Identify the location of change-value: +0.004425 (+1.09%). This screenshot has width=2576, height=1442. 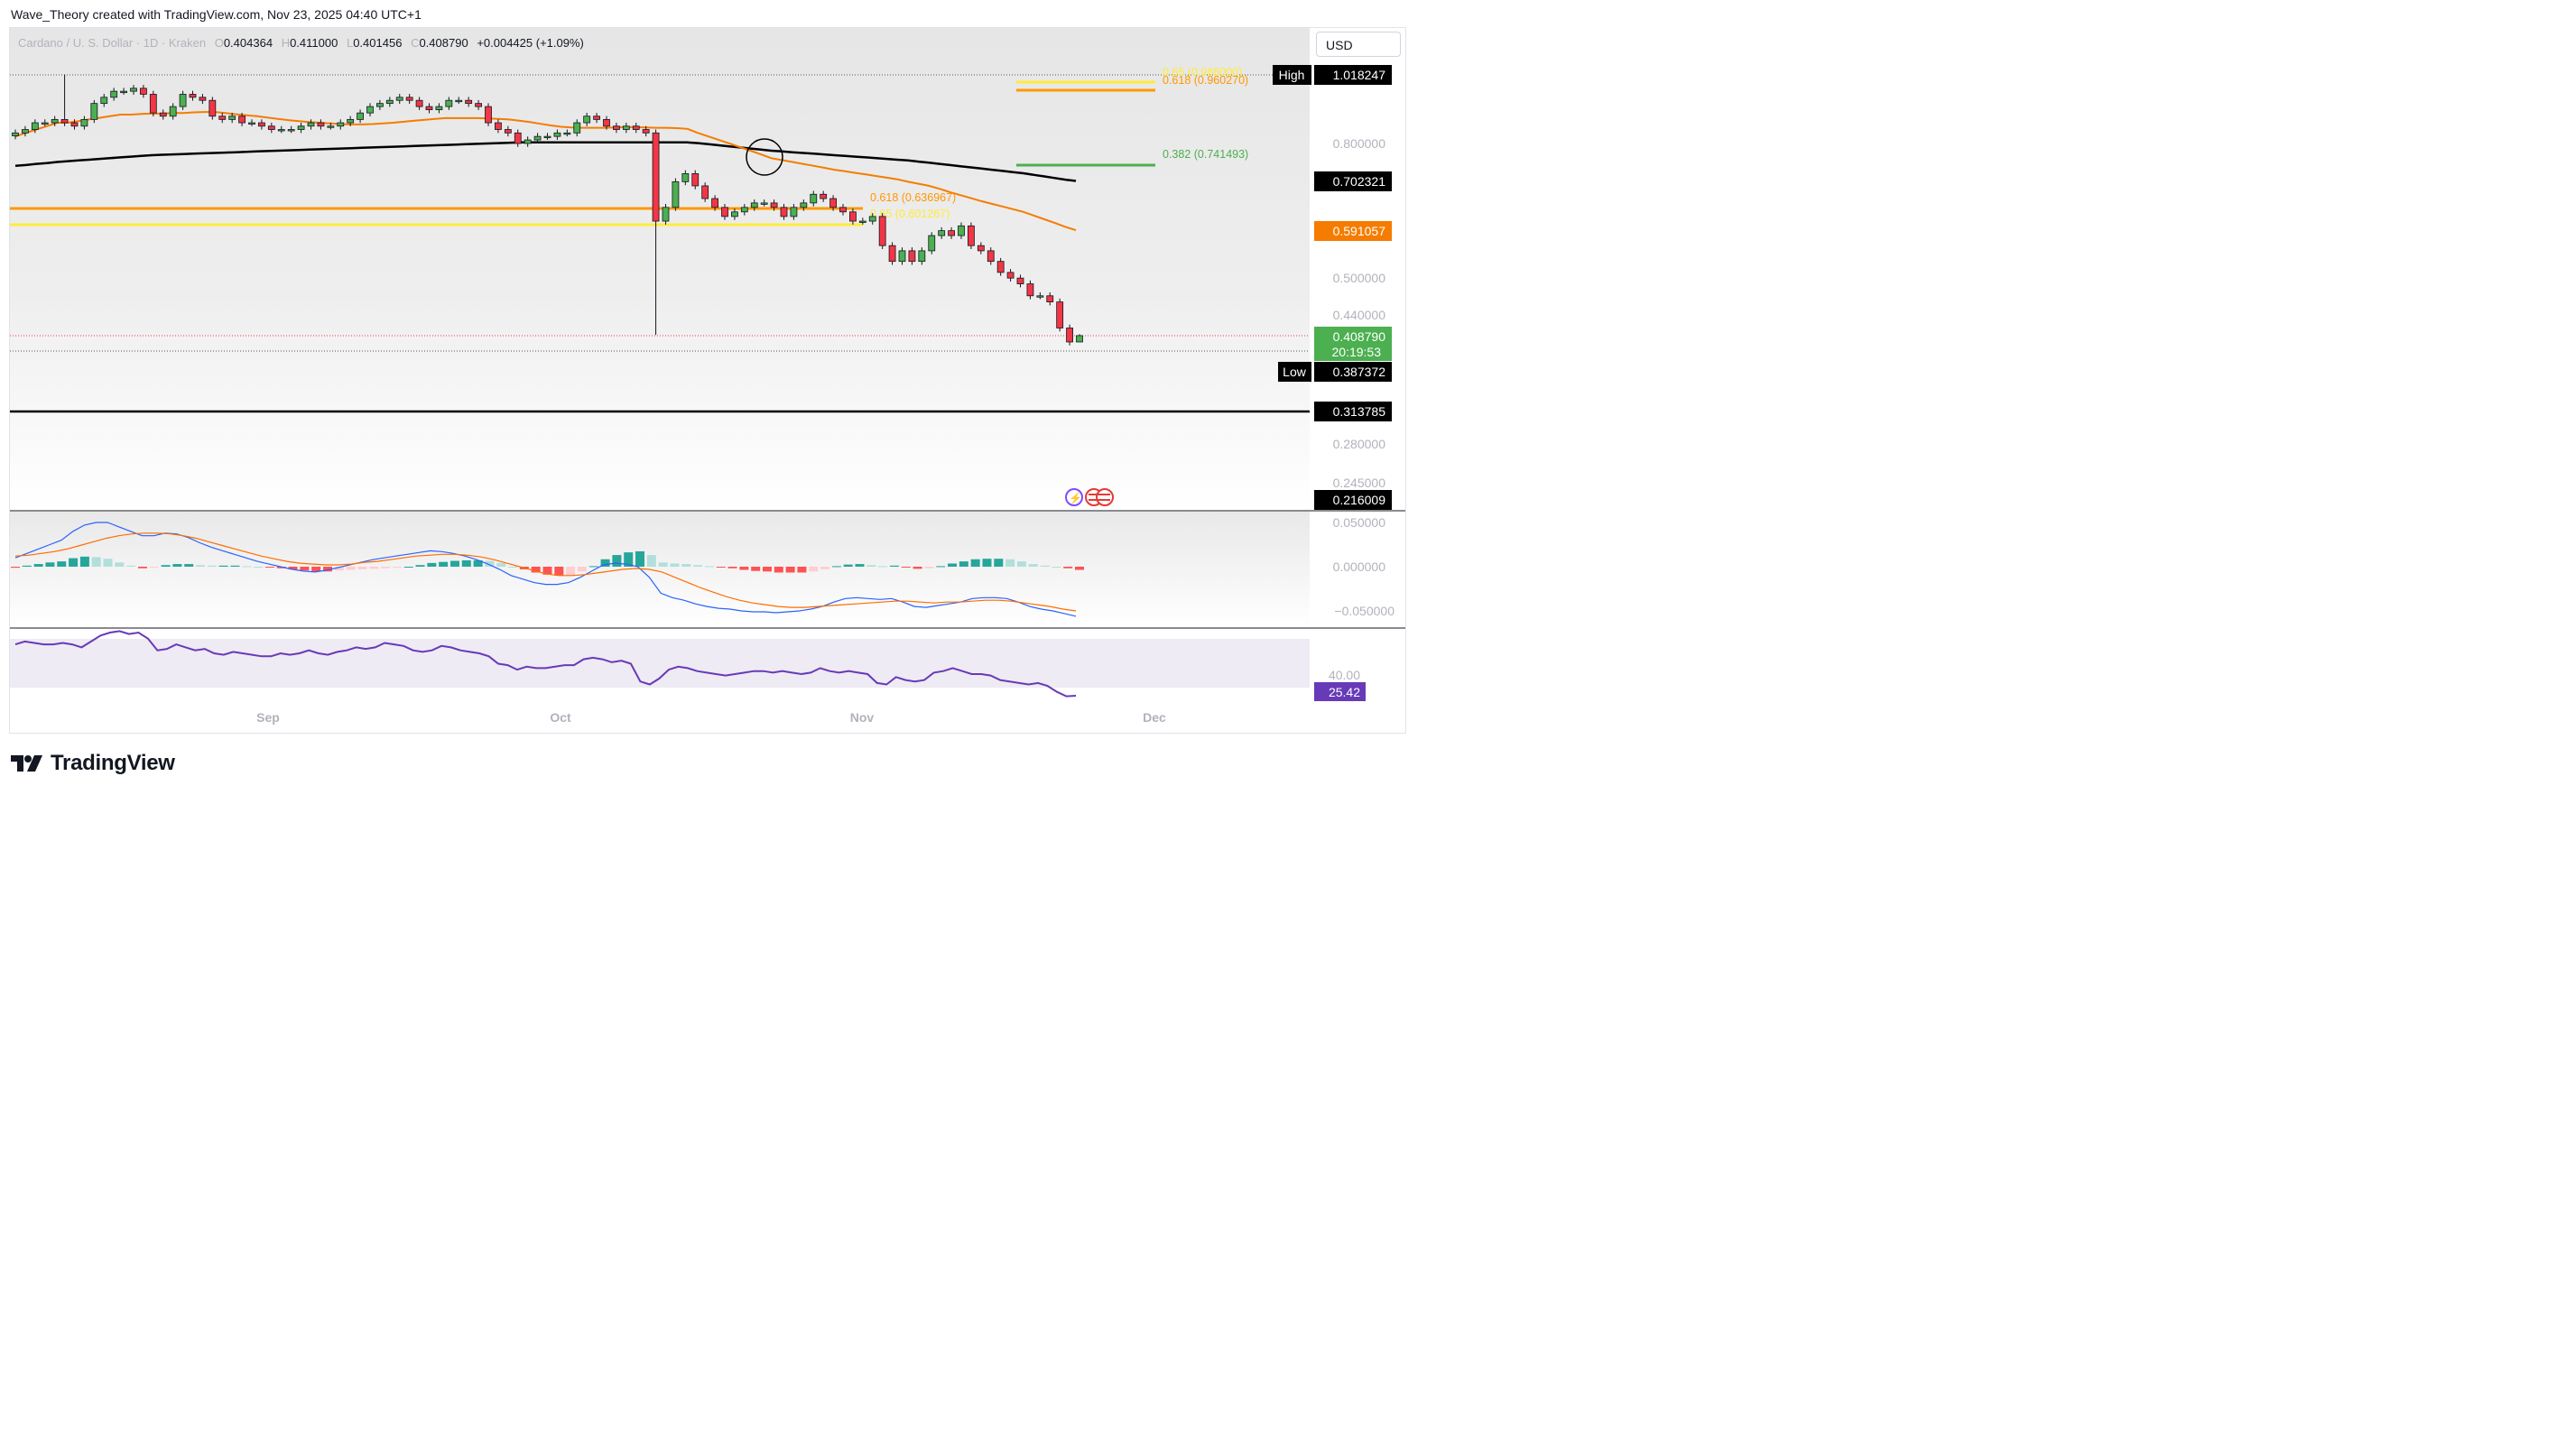
(530, 43).